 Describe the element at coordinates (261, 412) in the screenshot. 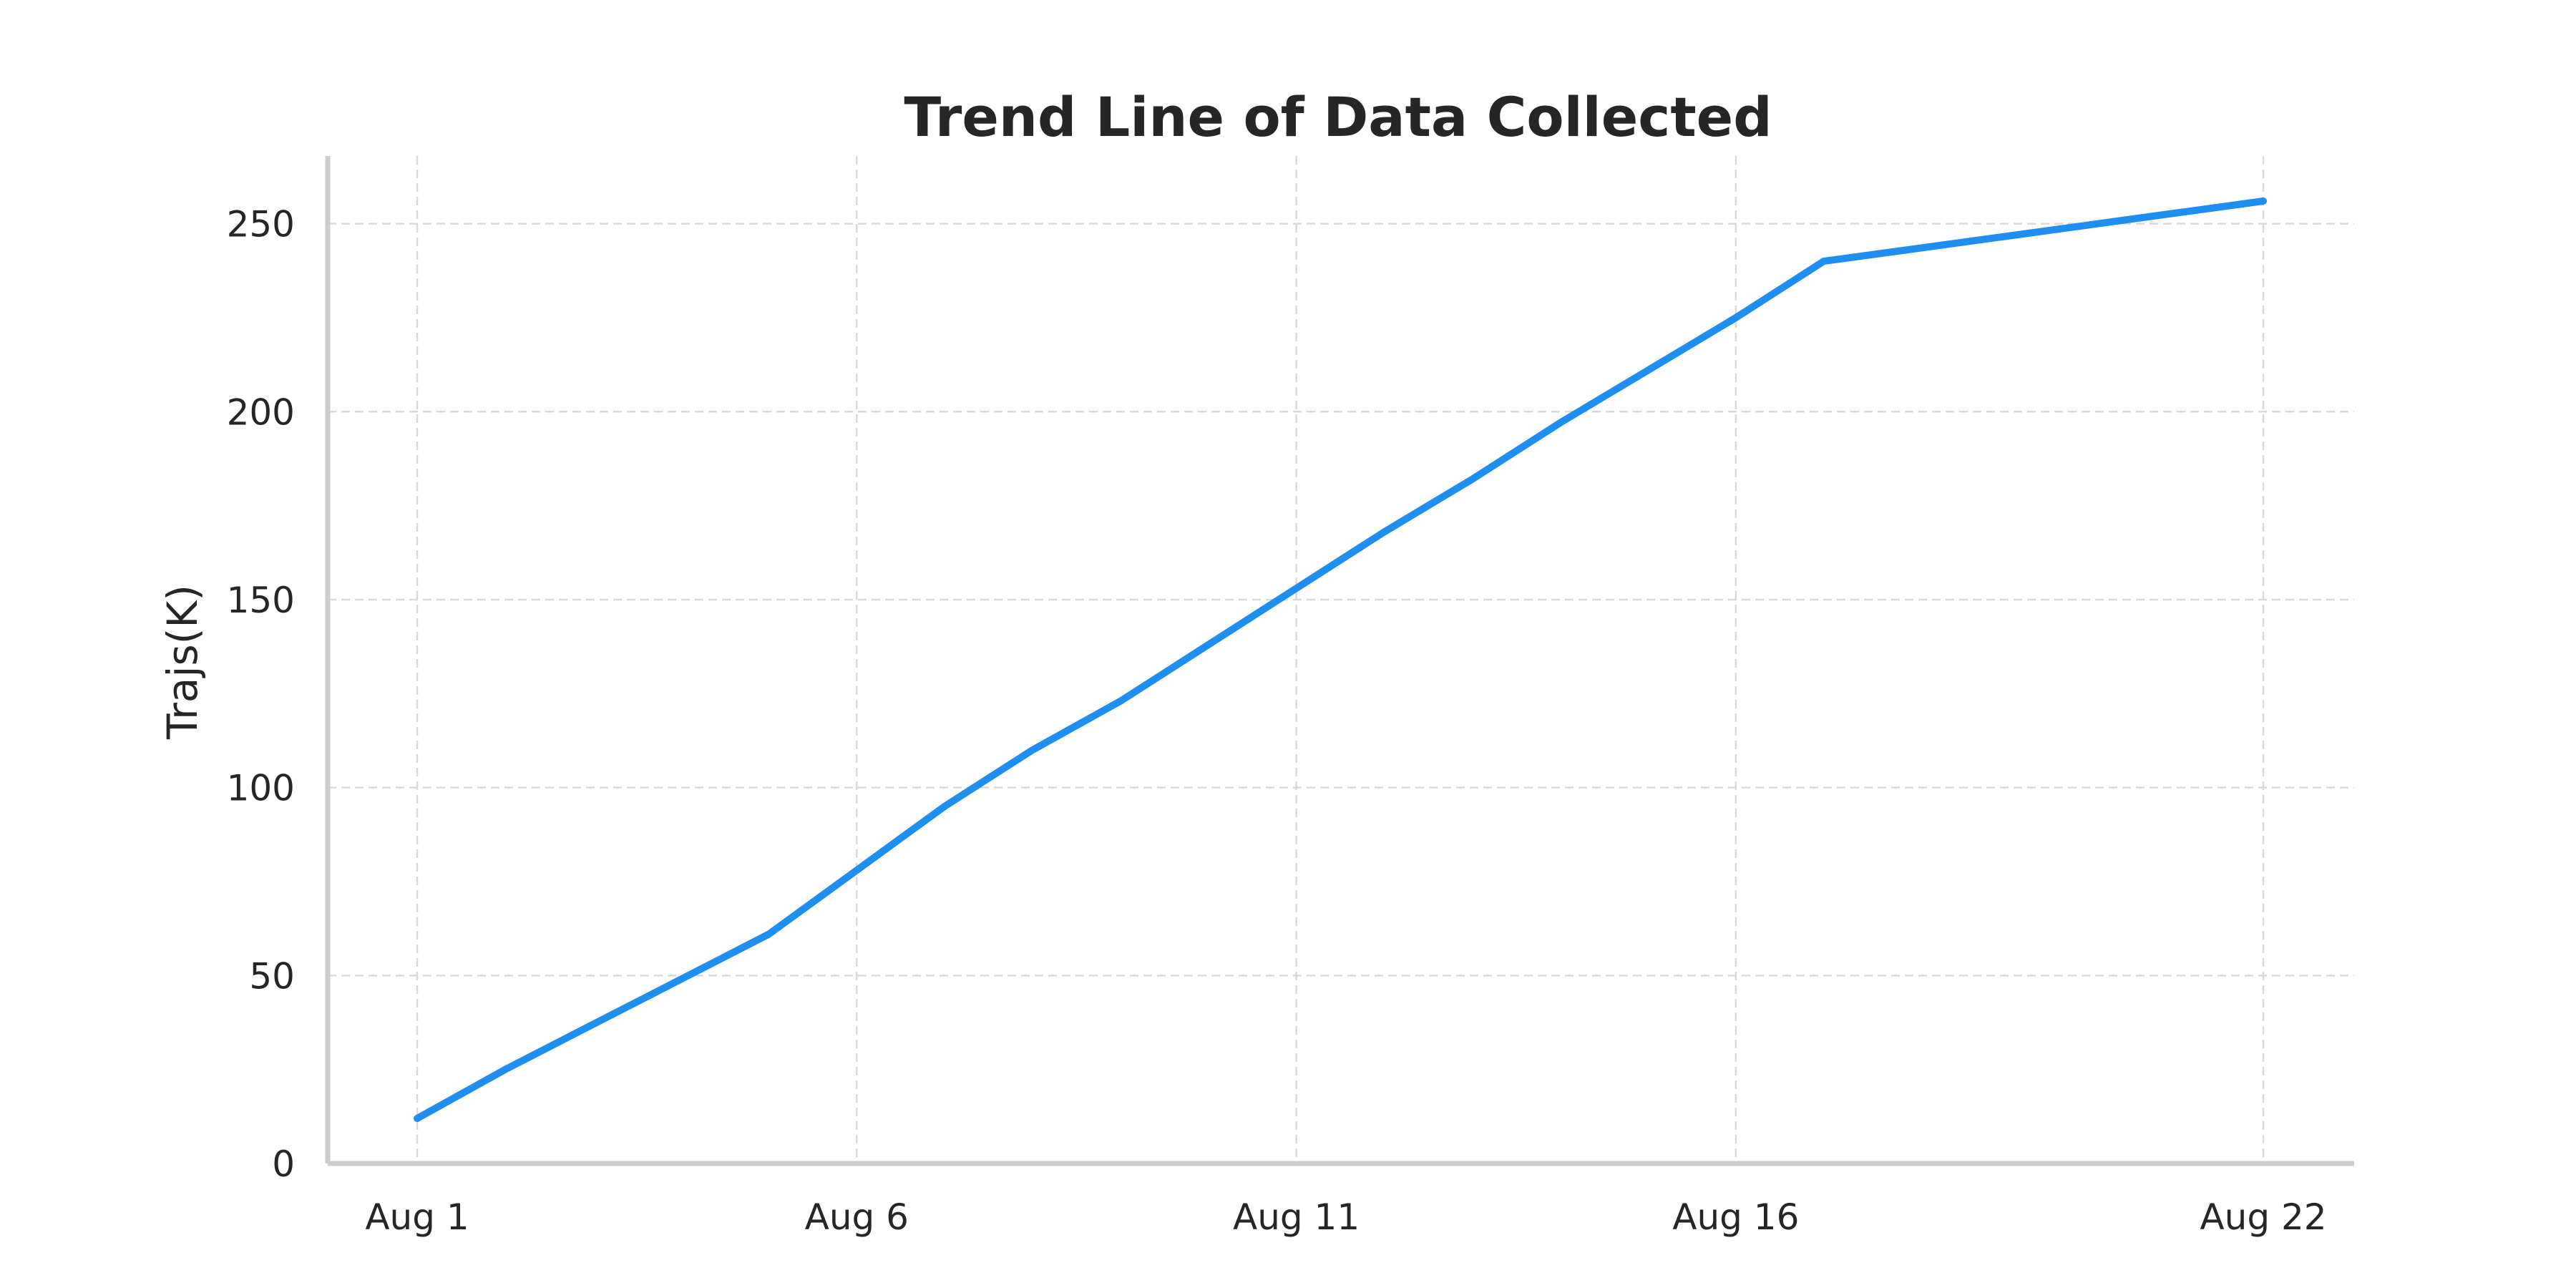

I see `y-tick-label: 200` at that location.